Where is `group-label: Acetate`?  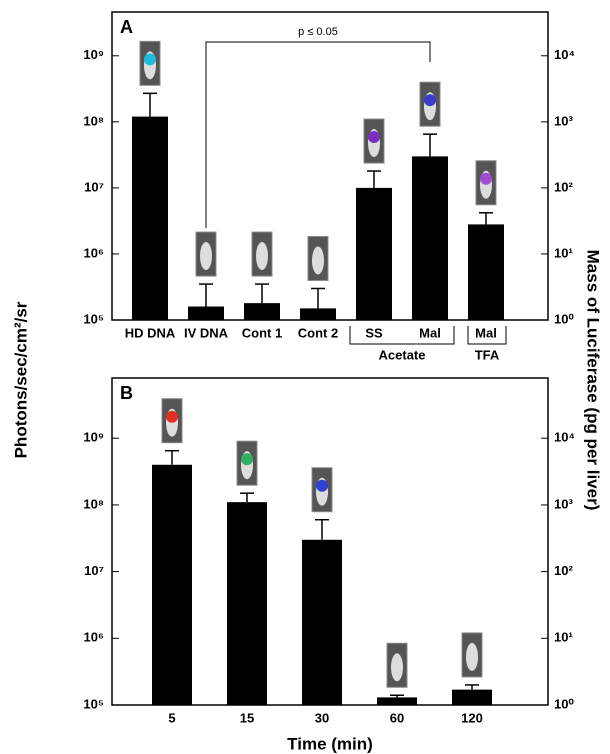
group-label: Acetate is located at coordinates (402, 354).